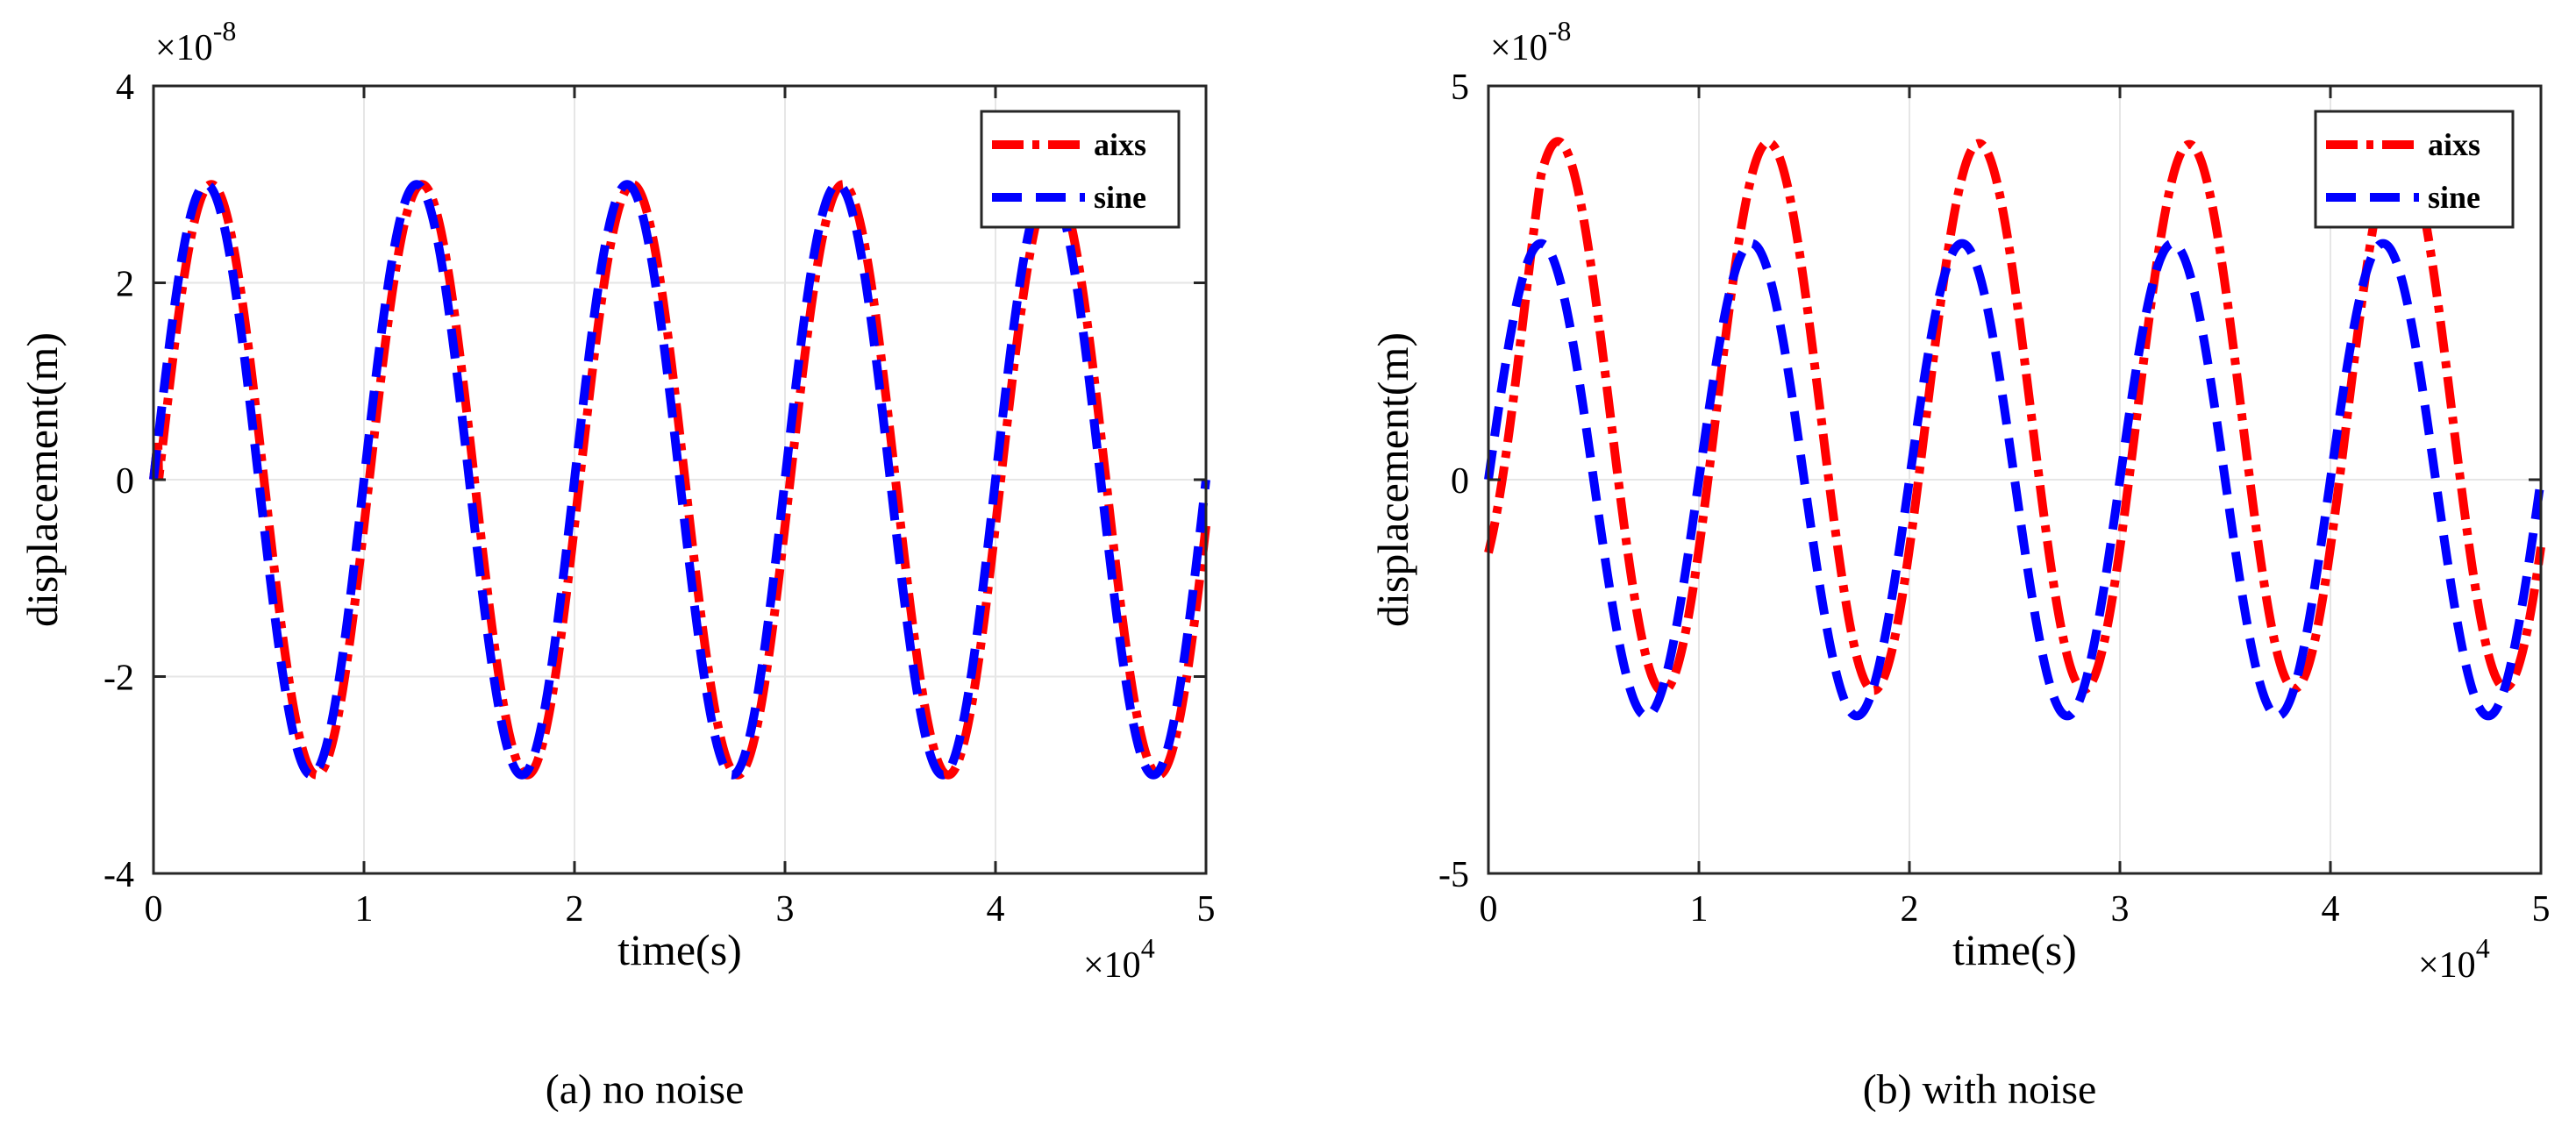  What do you see at coordinates (125, 285) in the screenshot?
I see `y-tick-label: 2` at bounding box center [125, 285].